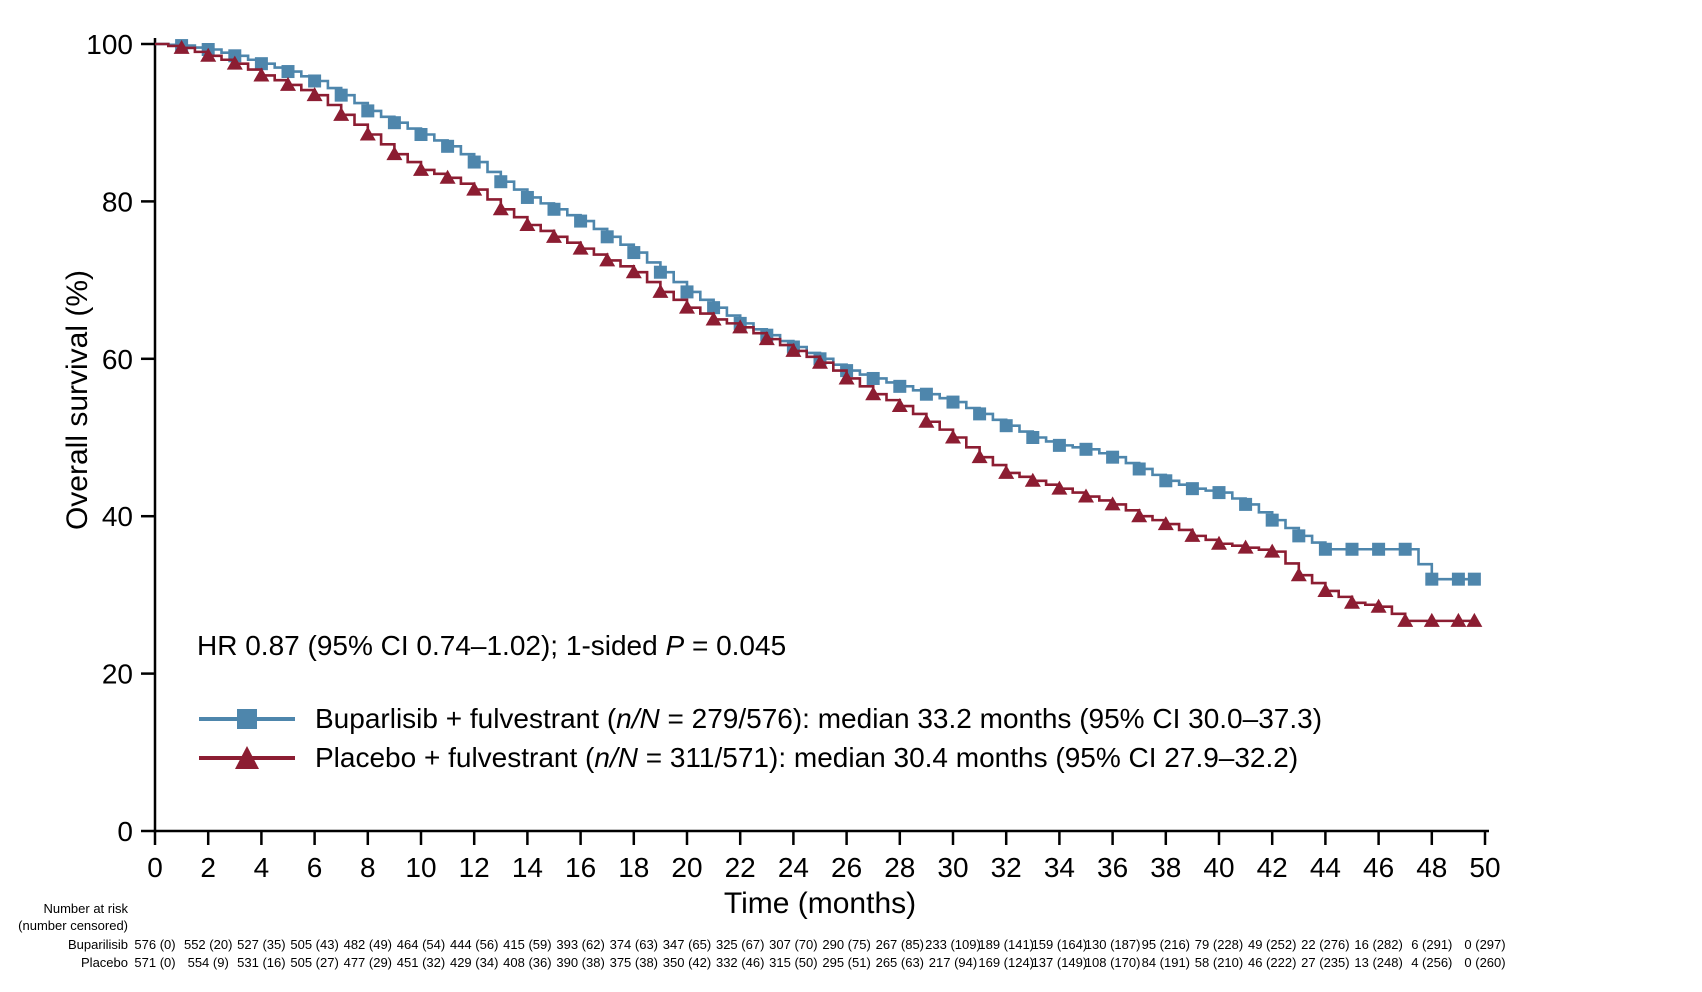 The height and width of the screenshot is (992, 1702). What do you see at coordinates (846, 962) in the screenshot?
I see `risk-value-placebo-t26: 295 (51)` at bounding box center [846, 962].